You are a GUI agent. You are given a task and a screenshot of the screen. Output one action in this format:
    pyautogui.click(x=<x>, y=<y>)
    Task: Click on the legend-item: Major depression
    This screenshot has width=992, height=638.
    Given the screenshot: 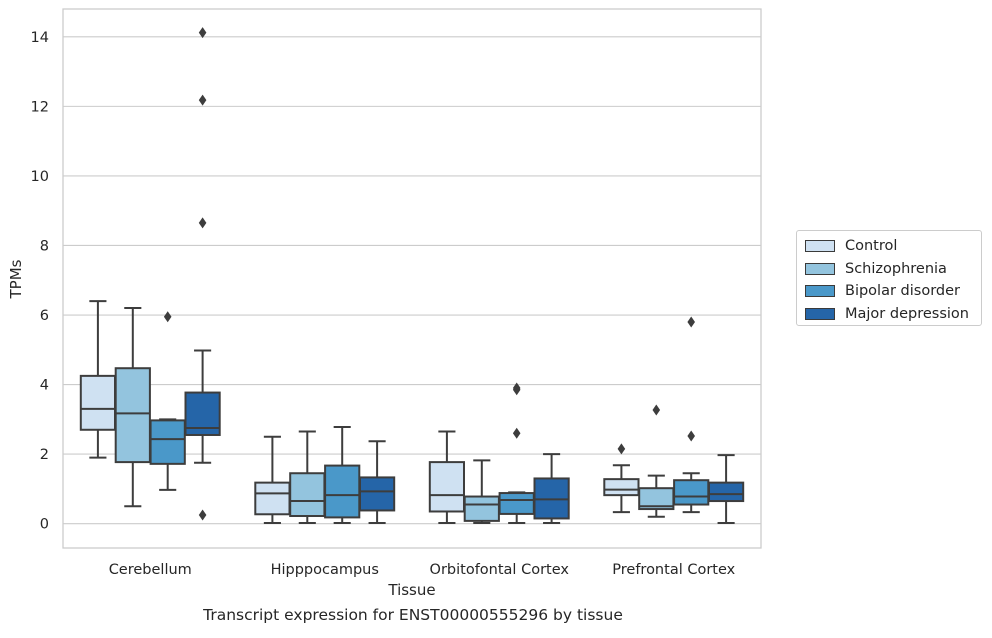 What is the action you would take?
    pyautogui.click(x=893, y=314)
    